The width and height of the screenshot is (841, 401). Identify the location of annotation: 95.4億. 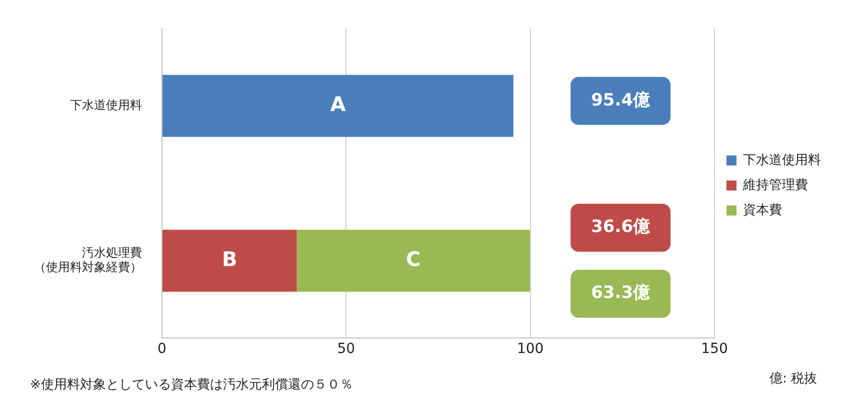
(621, 100).